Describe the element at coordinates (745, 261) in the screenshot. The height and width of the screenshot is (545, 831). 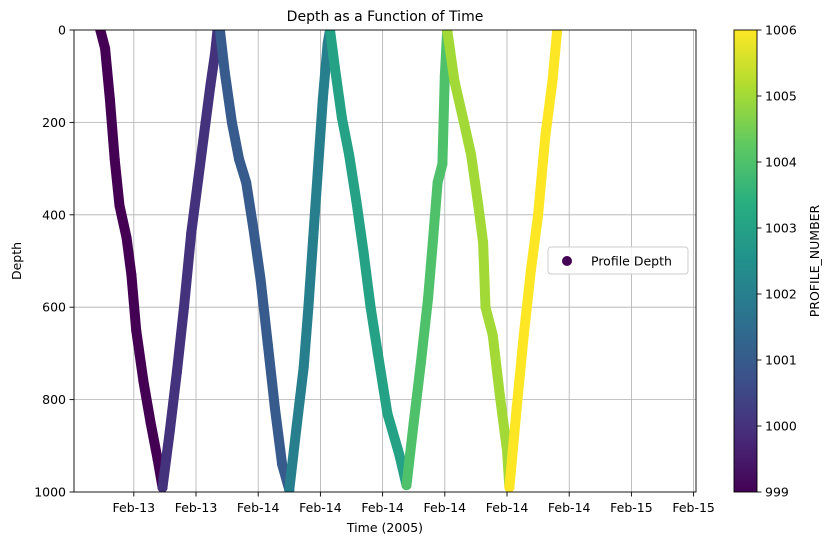
I see `colorbar-gradient` at that location.